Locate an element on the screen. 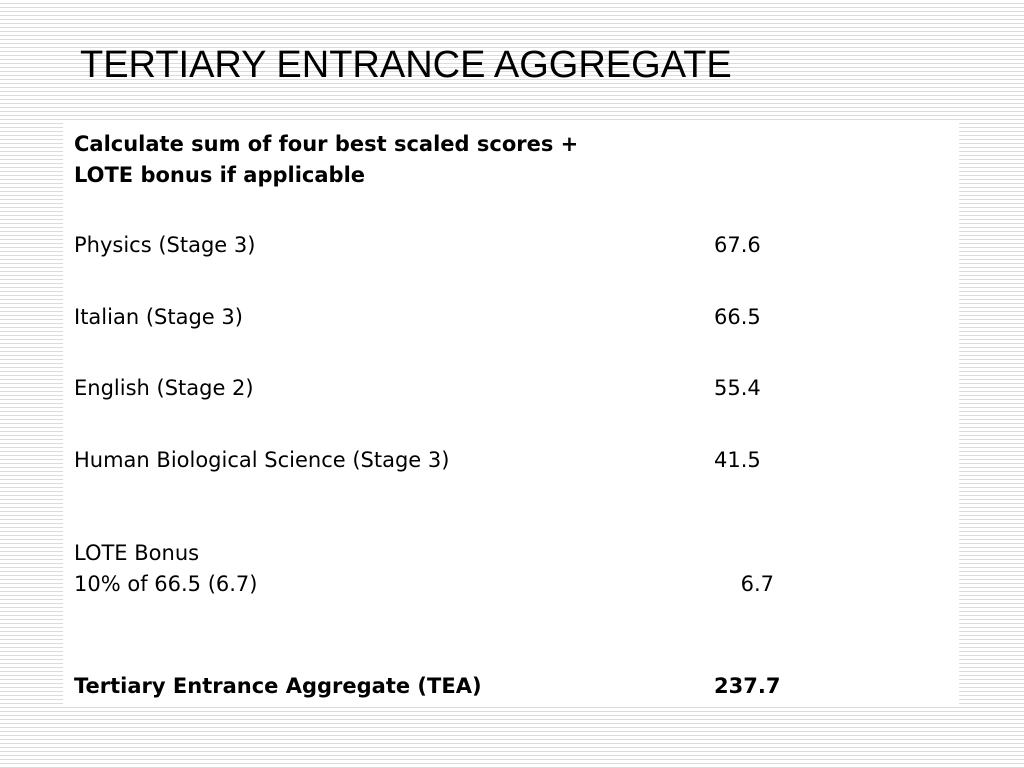 This screenshot has width=1024, height=768. lote-bonus-detail: 10% of 66.5 (6.7) is located at coordinates (166, 584).